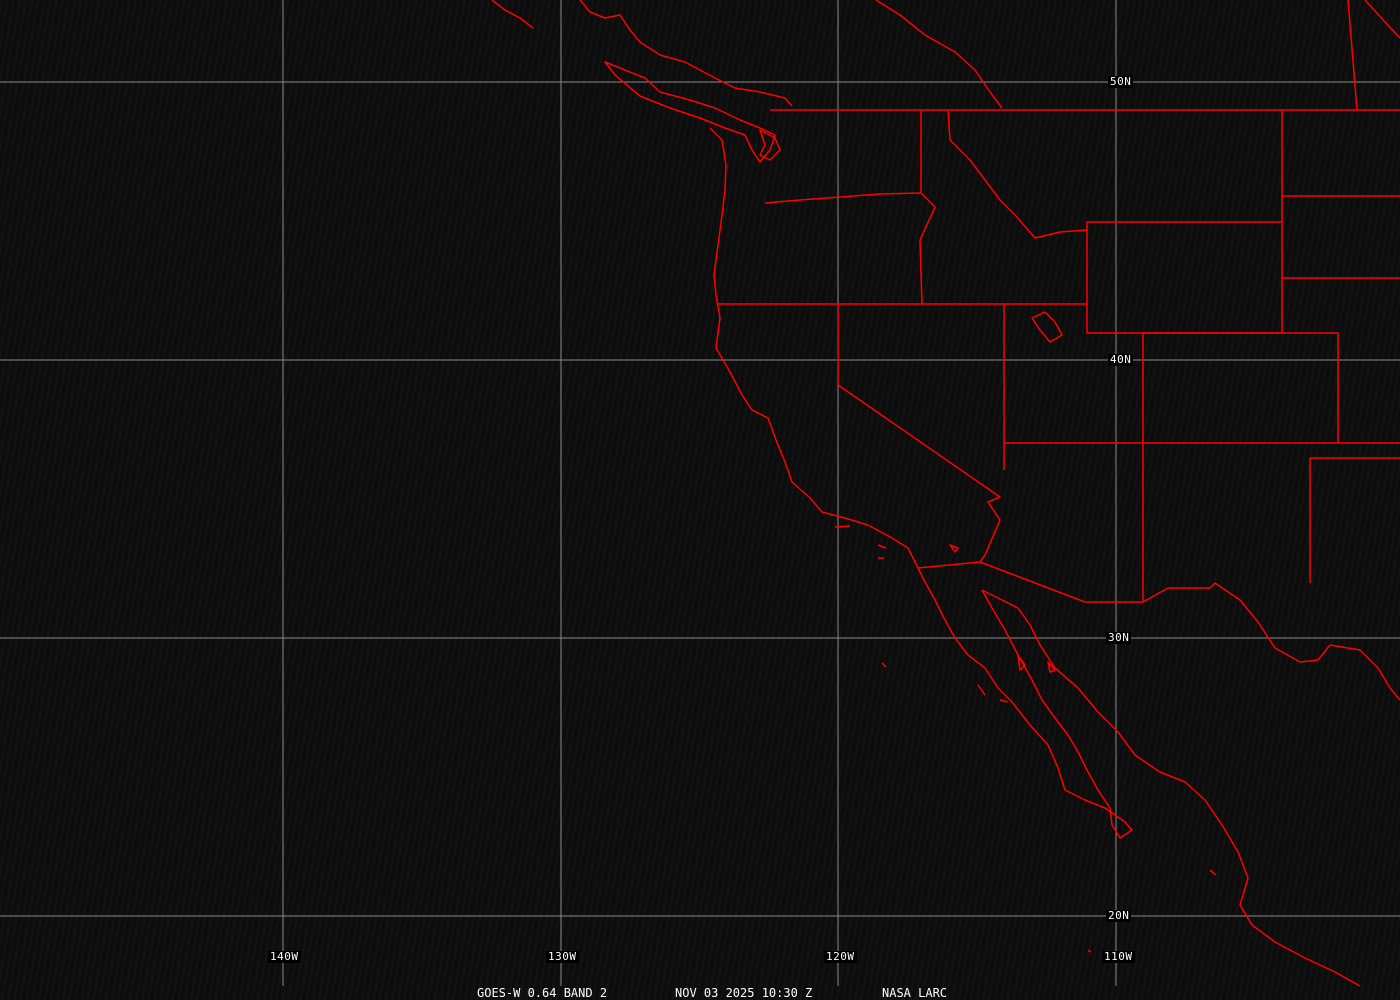  What do you see at coordinates (1241, 387) in the screenshot?
I see `co-border` at bounding box center [1241, 387].